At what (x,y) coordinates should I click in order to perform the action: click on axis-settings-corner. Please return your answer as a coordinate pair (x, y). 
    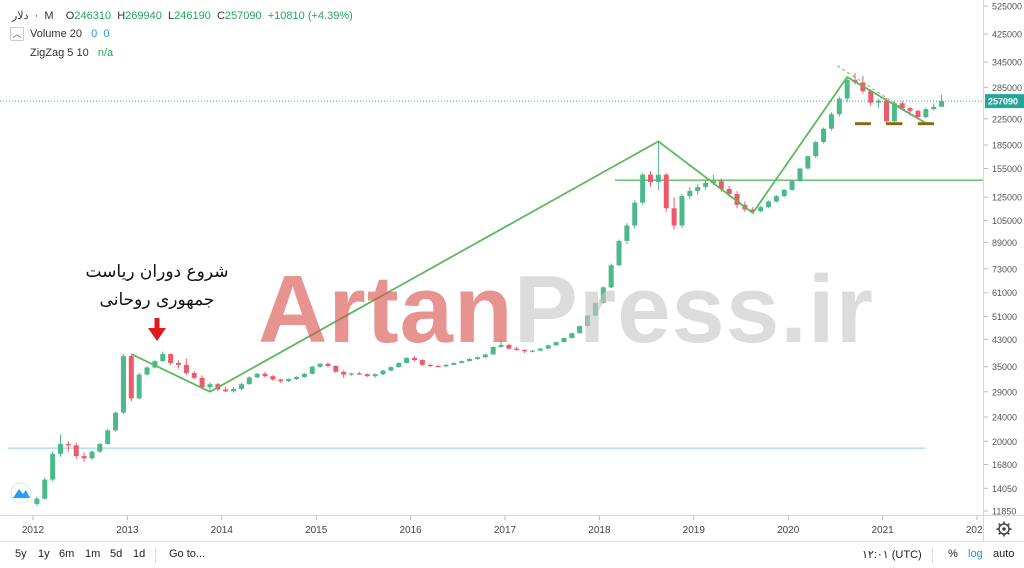
    Looking at the image, I should click on (1003, 528).